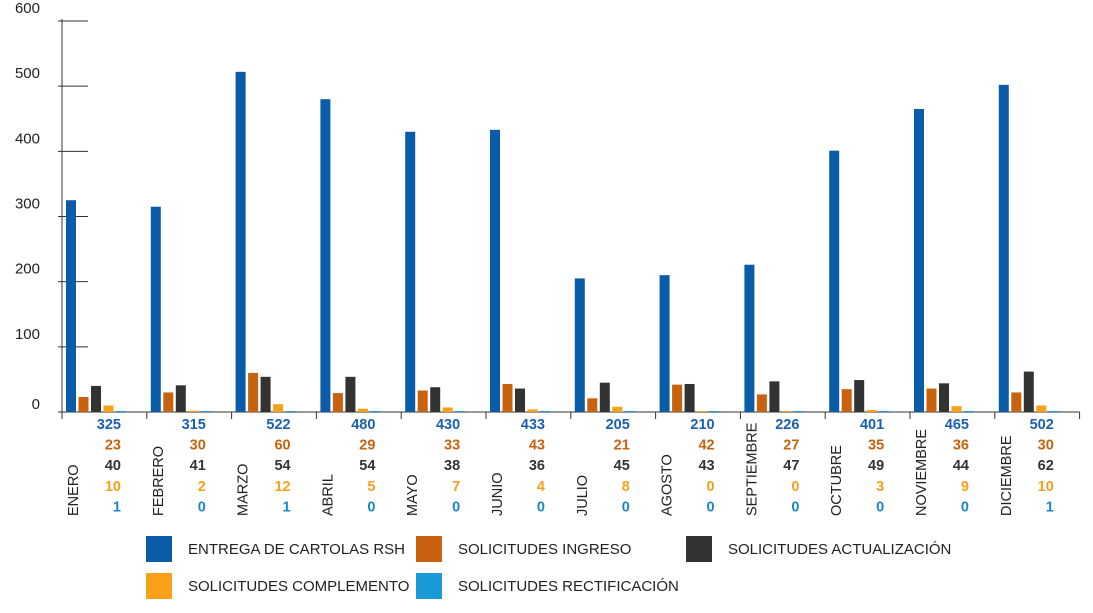 The width and height of the screenshot is (1093, 613). I want to click on value-label: 12, so click(282, 487).